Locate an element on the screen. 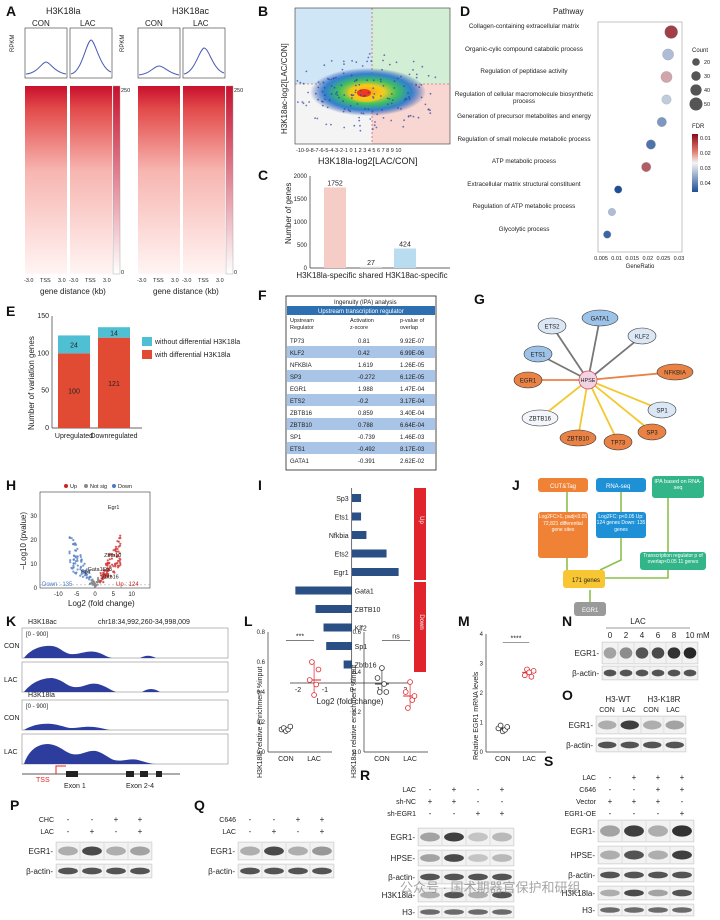 The image size is (720, 920). tick: 3.0 is located at coordinates (220, 281).